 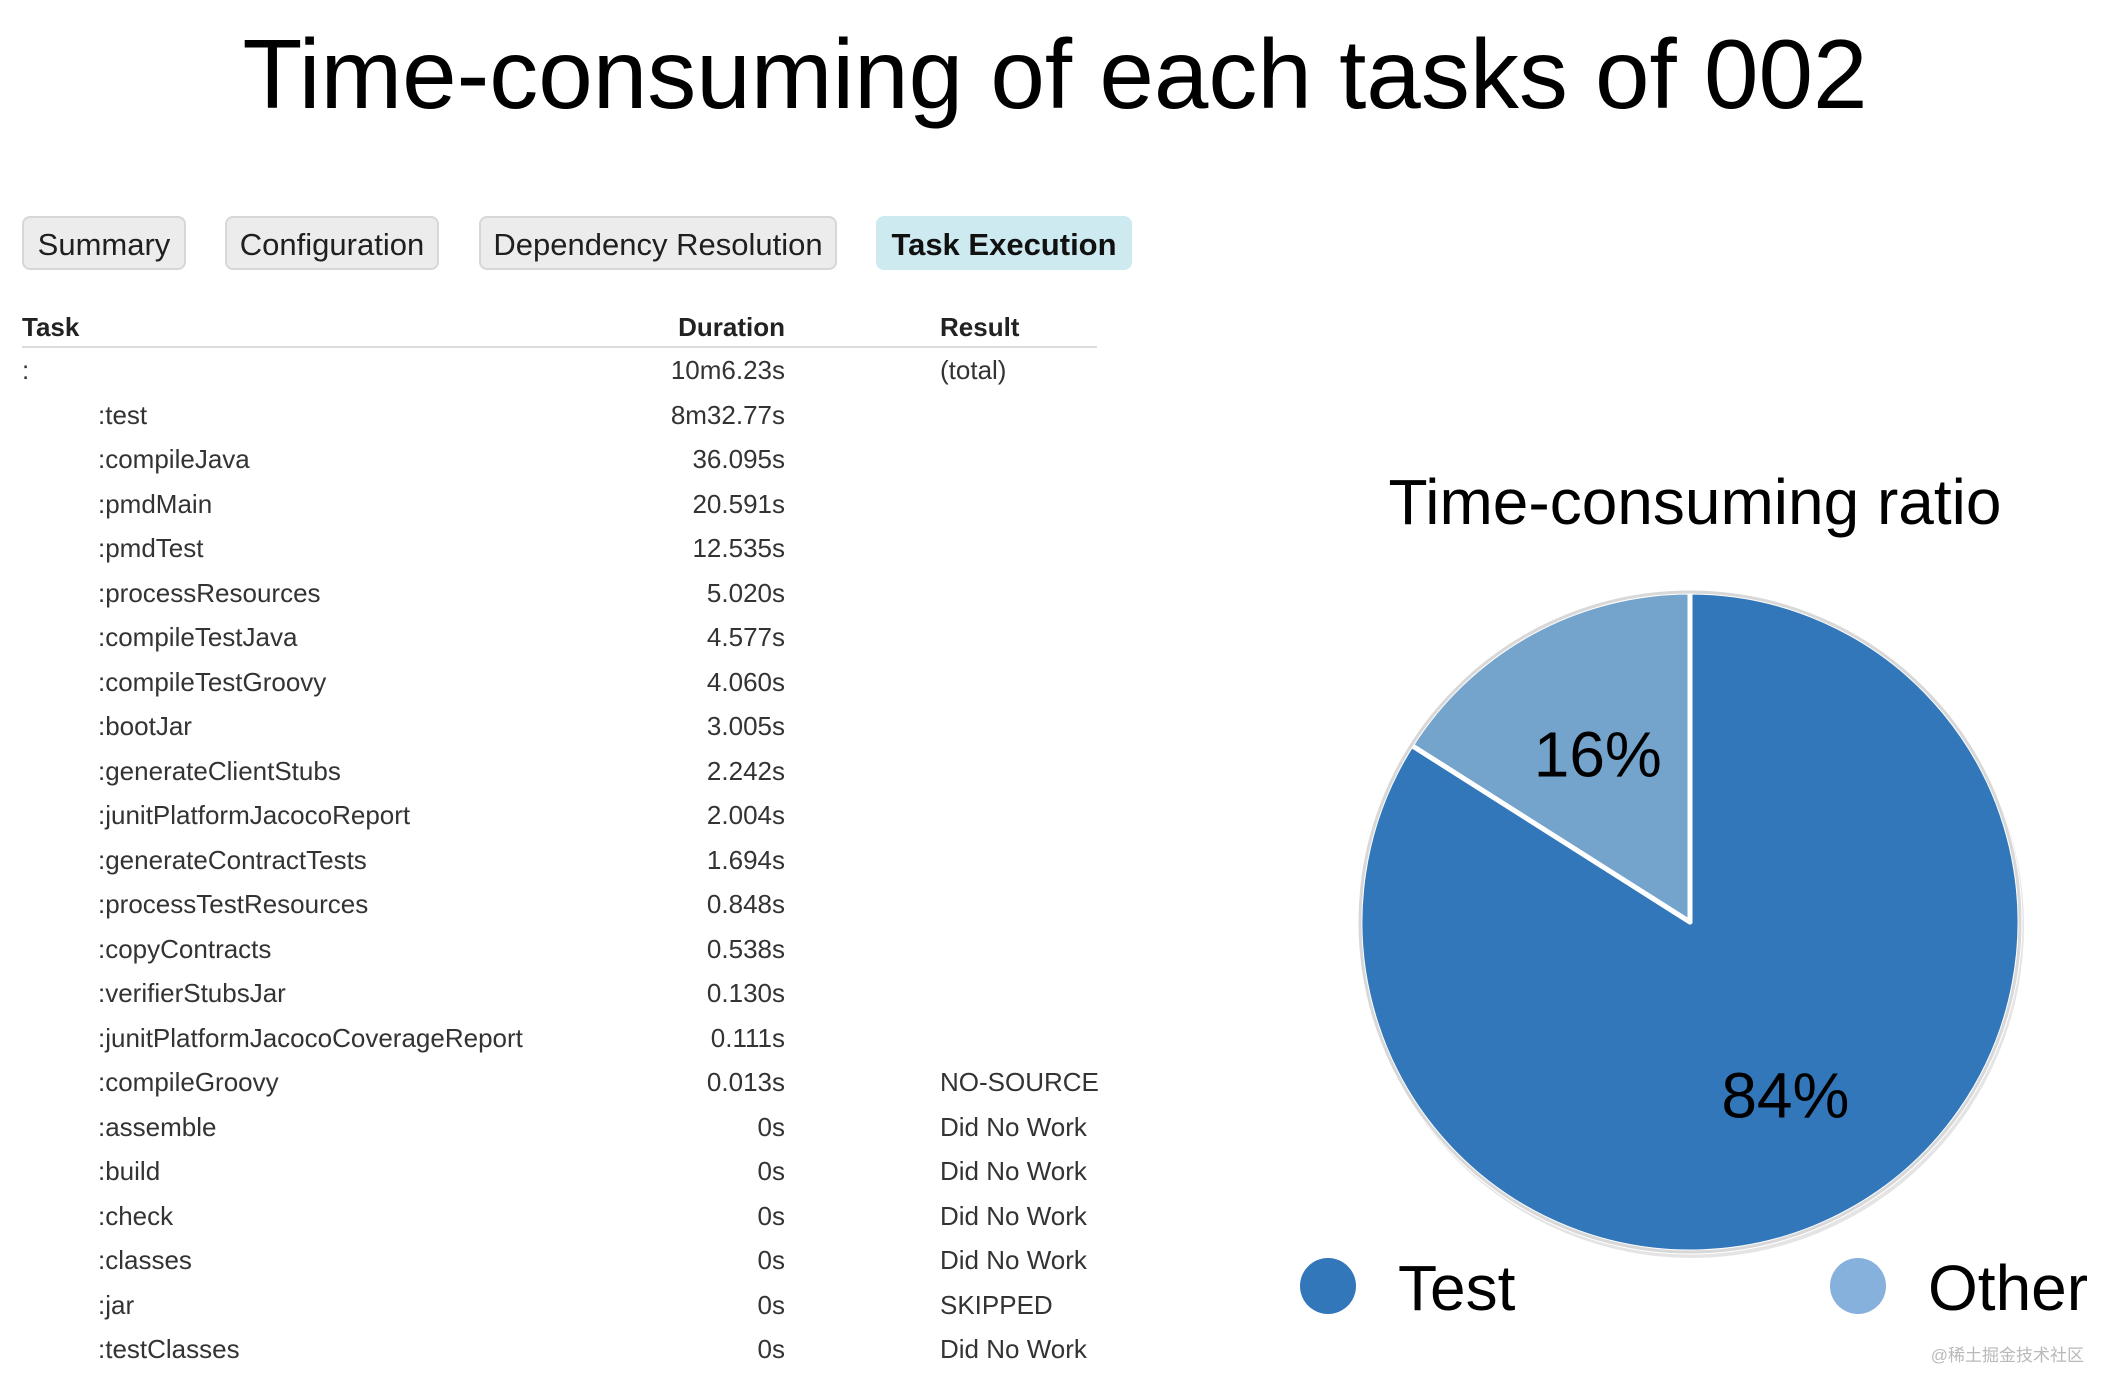 What do you see at coordinates (212, 681) in the screenshot?
I see `task-name-cell: :compileTestGroovy` at bounding box center [212, 681].